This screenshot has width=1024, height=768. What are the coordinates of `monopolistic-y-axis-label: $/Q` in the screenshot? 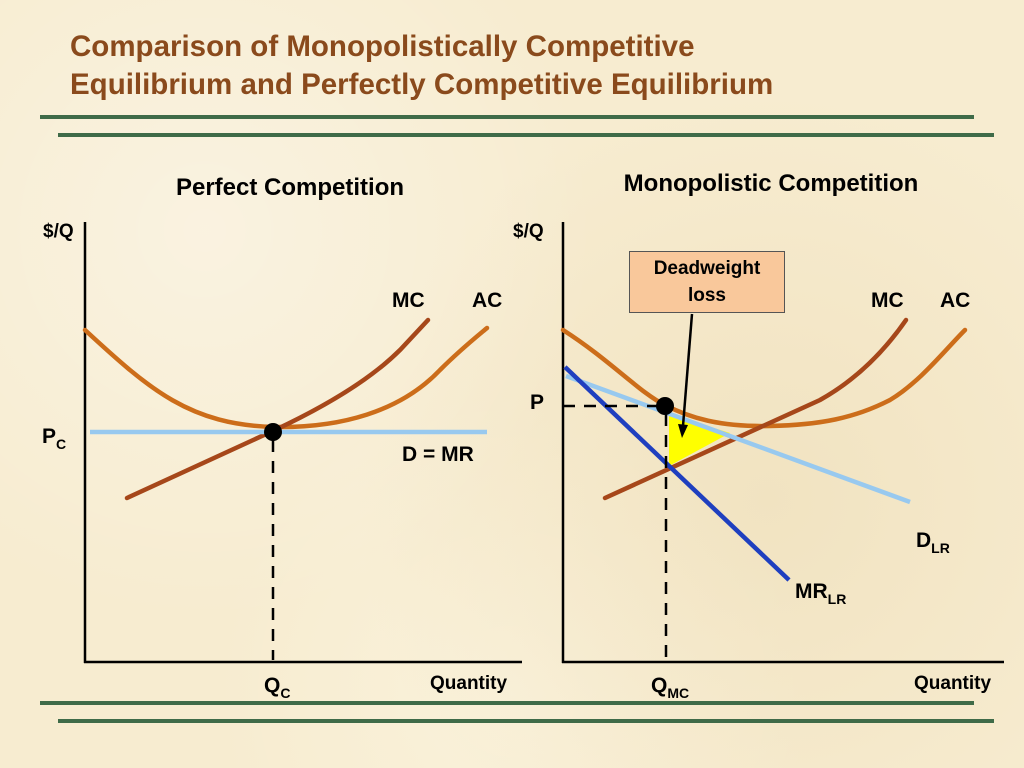 It's located at (528, 231).